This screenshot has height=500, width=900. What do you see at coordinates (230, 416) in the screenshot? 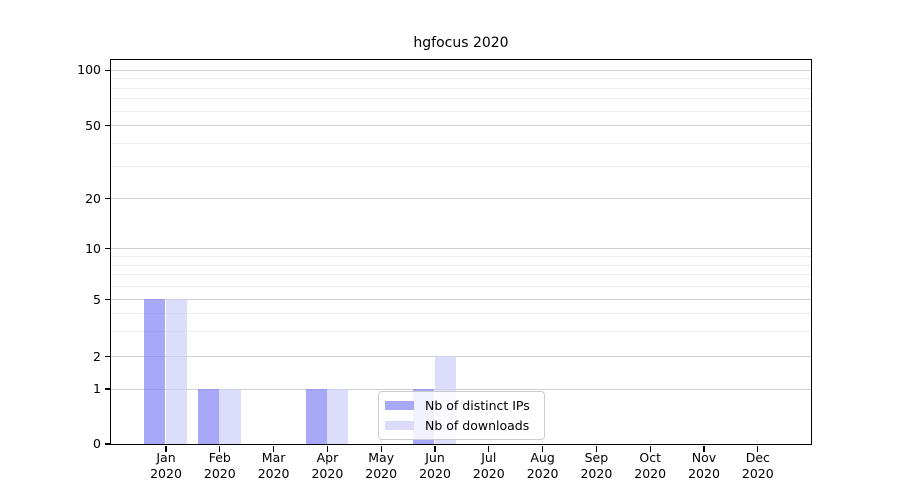
I see `bar-feb-downloads` at bounding box center [230, 416].